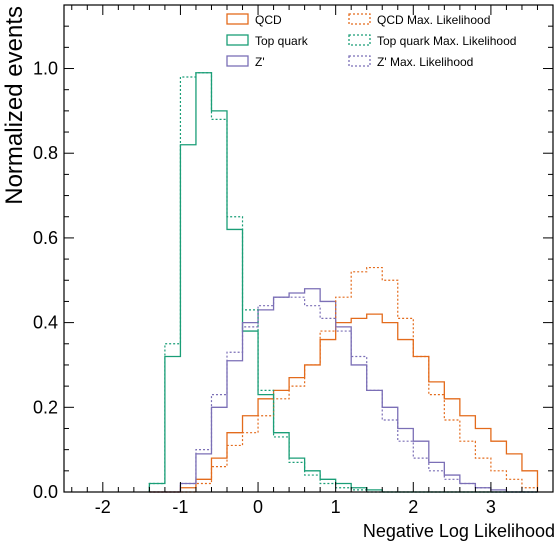 The width and height of the screenshot is (558, 542). I want to click on y-tick-label: 0.0, so click(45, 492).